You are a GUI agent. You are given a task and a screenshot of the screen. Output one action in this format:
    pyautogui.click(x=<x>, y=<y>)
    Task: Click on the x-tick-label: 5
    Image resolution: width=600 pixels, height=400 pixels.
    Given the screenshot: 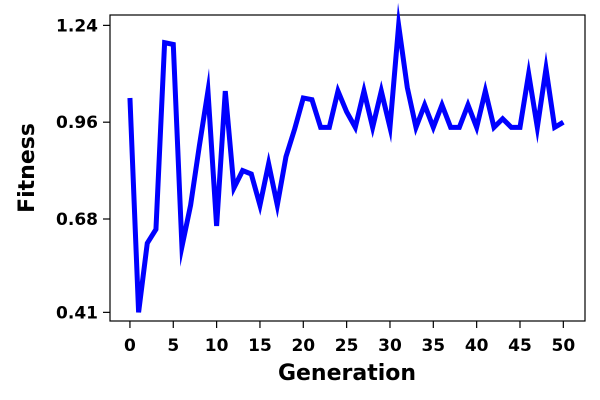 What is the action you would take?
    pyautogui.click(x=173, y=346)
    